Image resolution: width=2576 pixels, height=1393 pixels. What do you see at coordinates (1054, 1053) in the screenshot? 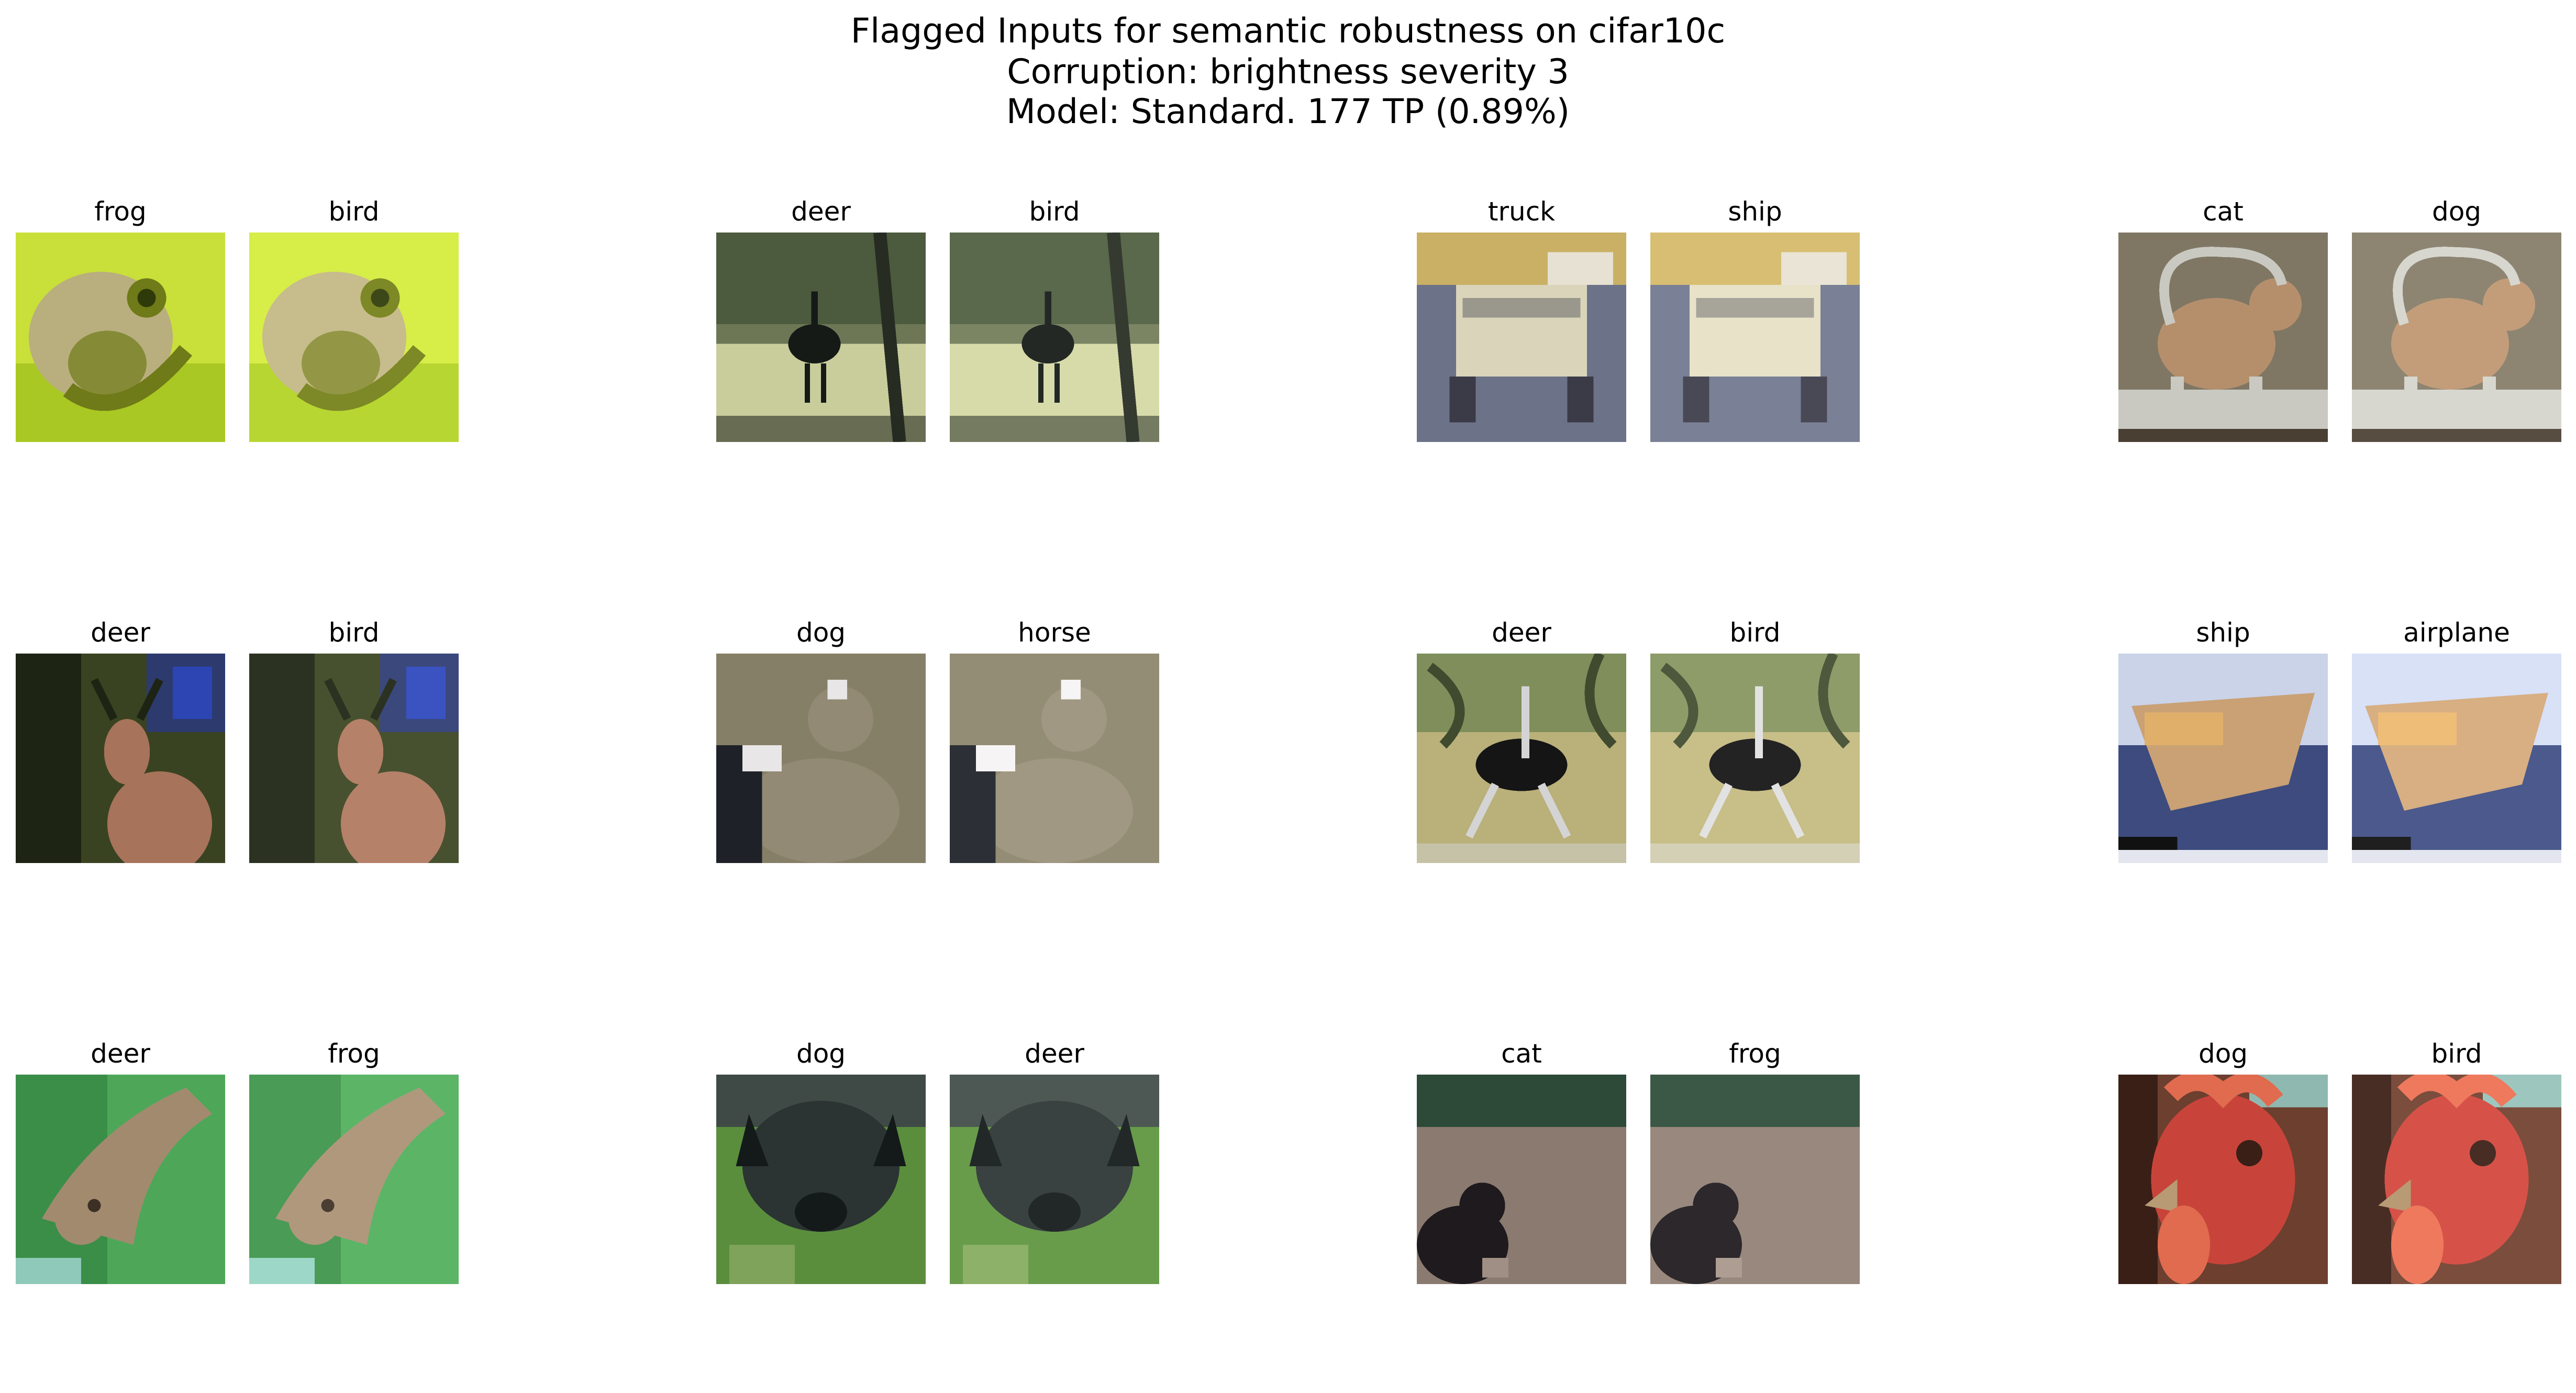
I see `panel-label-predicted: deer` at bounding box center [1054, 1053].